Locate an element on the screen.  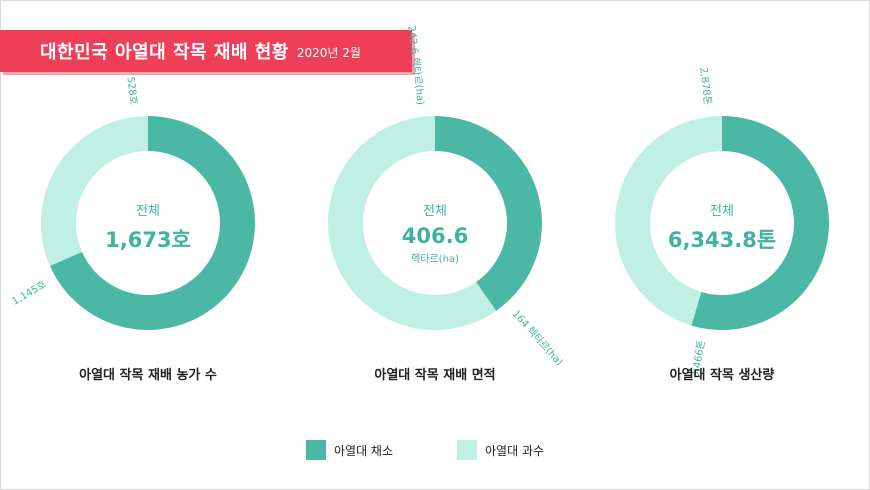
chart-caption: 아열대 작목 재배 농가 수 is located at coordinates (148, 375).